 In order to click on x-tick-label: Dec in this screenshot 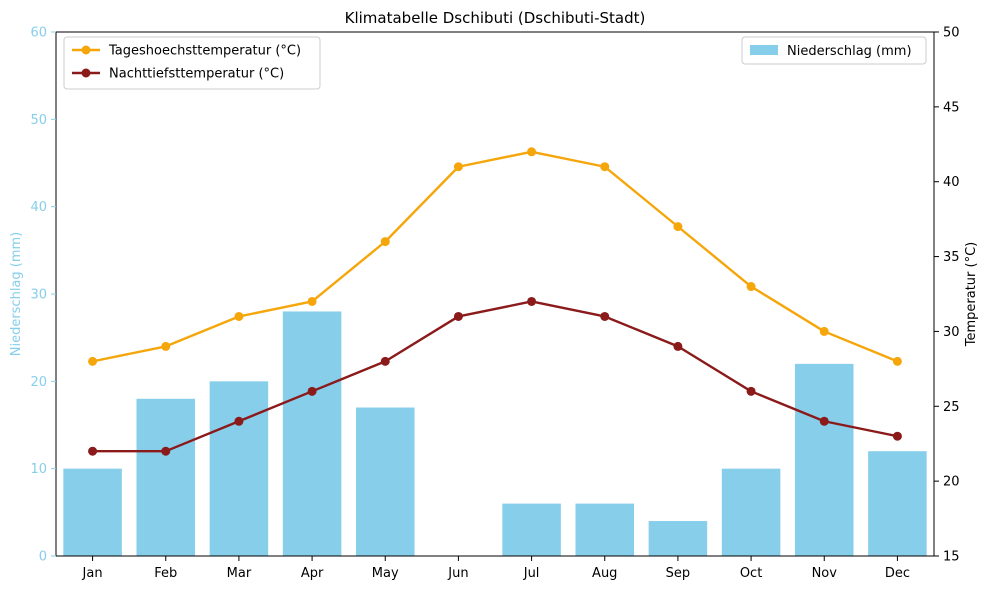, I will do `click(897, 573)`.